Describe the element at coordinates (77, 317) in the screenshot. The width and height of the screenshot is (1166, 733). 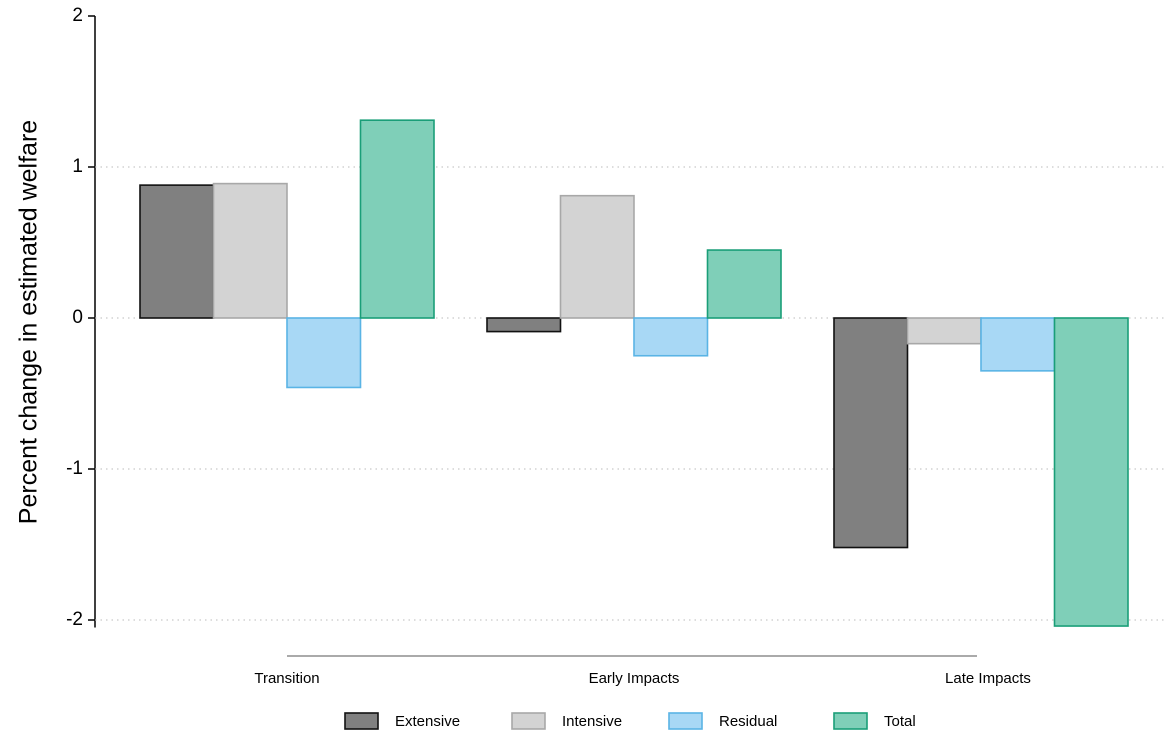
I see `y-tick-label: 0` at that location.